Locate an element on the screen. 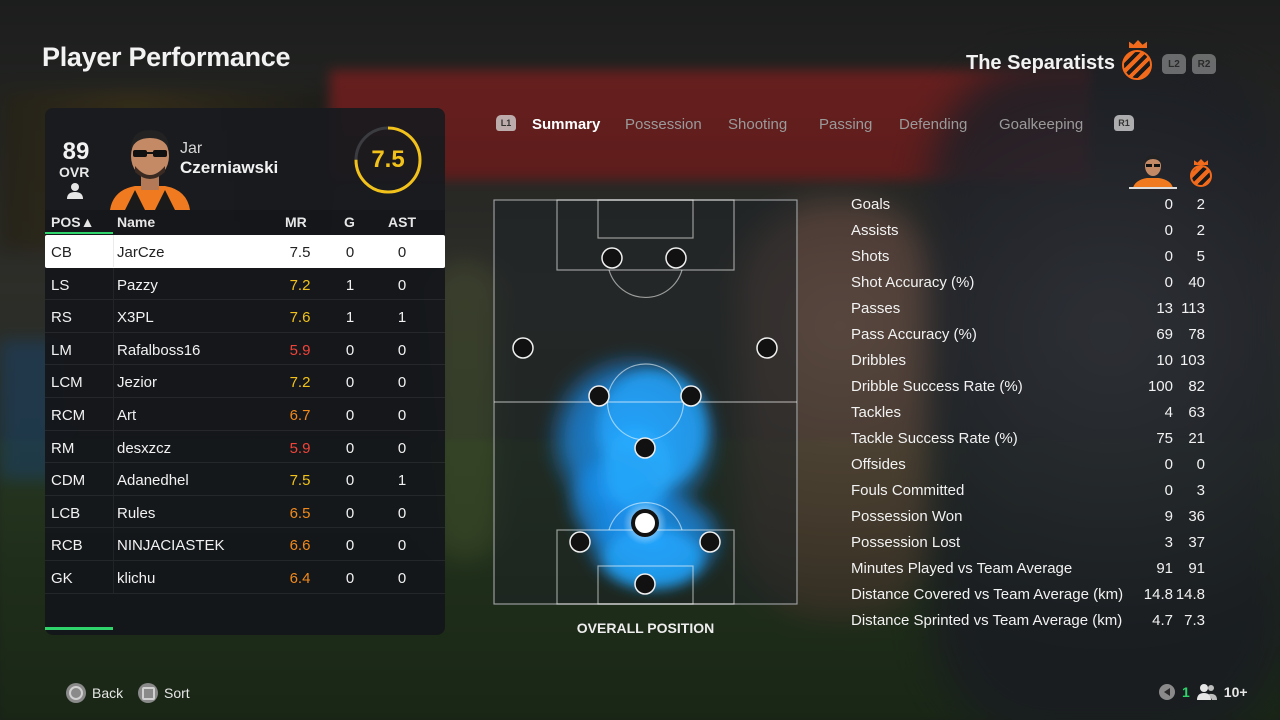 The image size is (1280, 720). table-row: GK klichu 6.4 0 0 is located at coordinates (245, 577).